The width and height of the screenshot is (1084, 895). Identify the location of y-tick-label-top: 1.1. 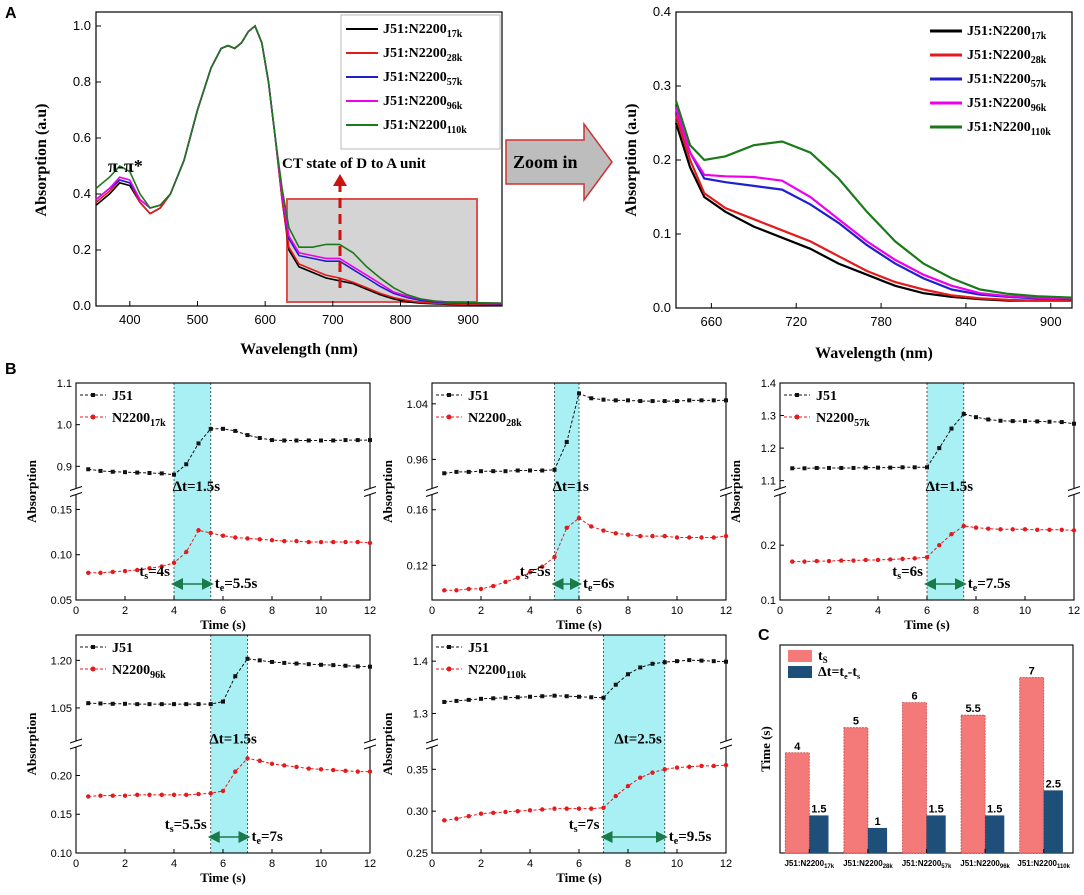
(768, 482).